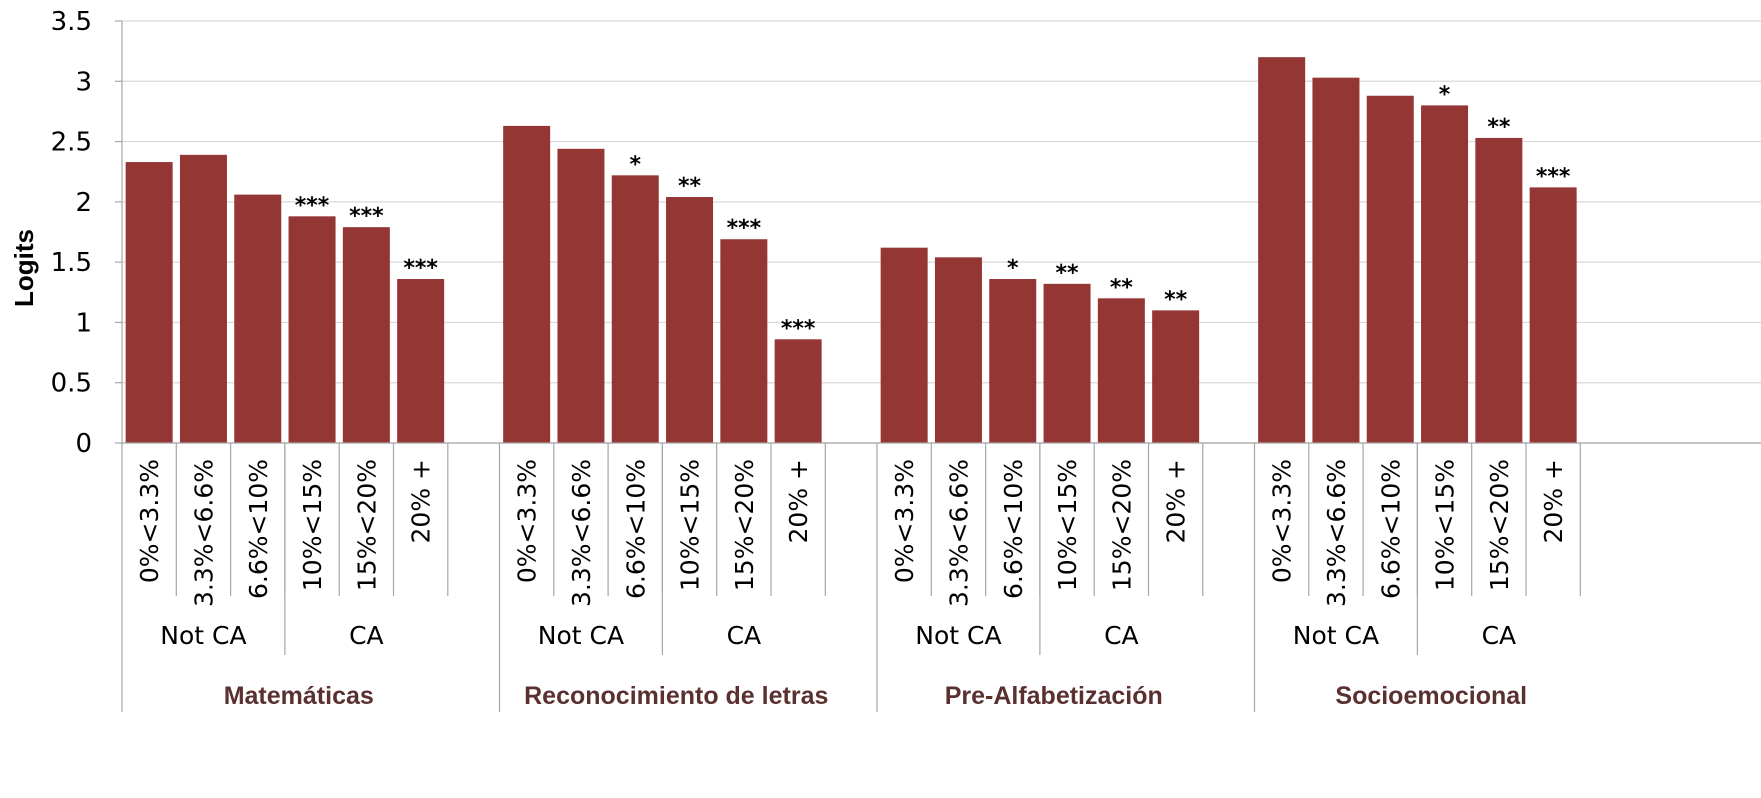 This screenshot has height=798, width=1761. What do you see at coordinates (299, 696) in the screenshot?
I see `panel-label: Matemáticas` at bounding box center [299, 696].